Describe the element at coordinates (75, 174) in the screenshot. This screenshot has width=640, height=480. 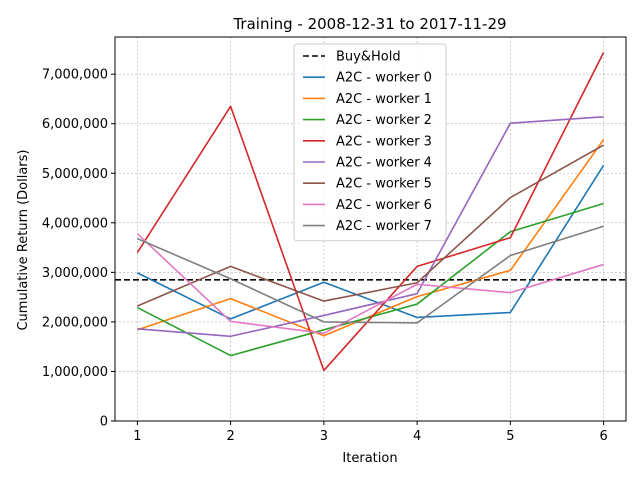
I see `y-tick-label: 5,000,000` at that location.